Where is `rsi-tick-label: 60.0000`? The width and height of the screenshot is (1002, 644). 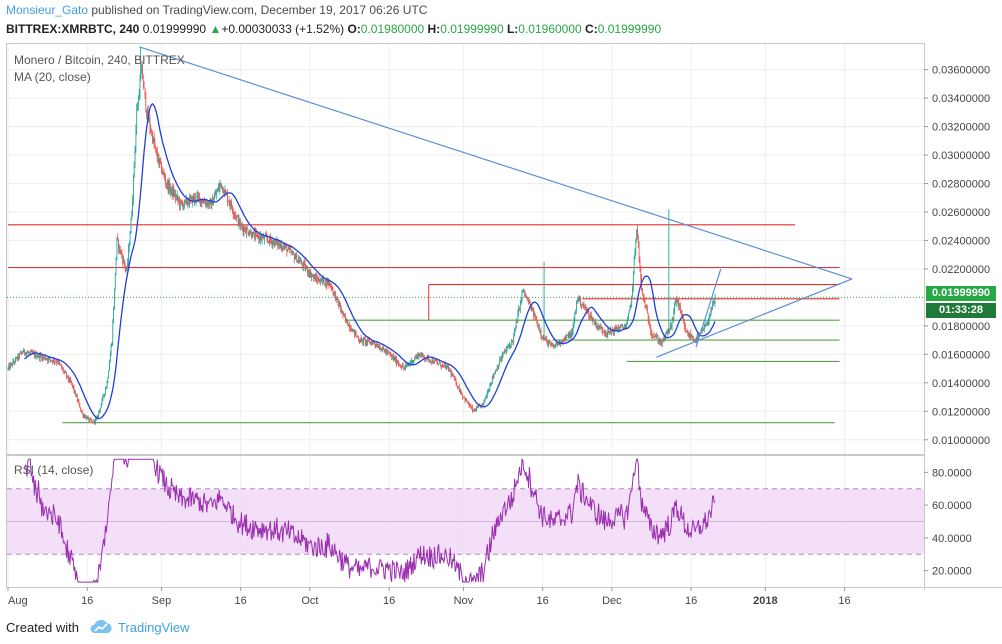
rsi-tick-label: 60.0000 is located at coordinates (952, 506).